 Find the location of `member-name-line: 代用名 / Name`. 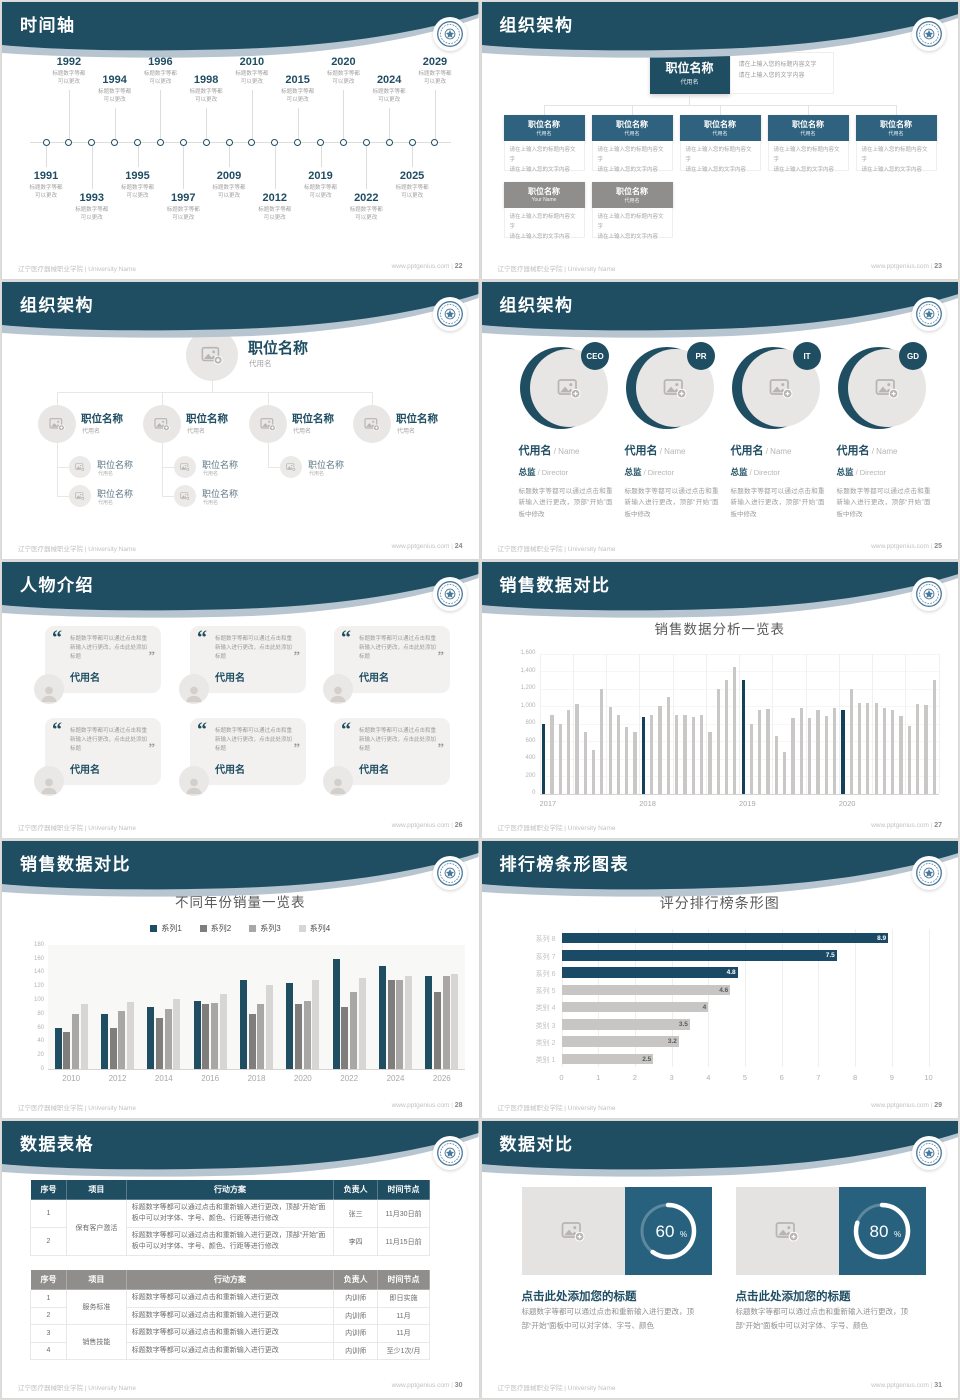

member-name-line: 代用名 / Name is located at coordinates (885, 450).